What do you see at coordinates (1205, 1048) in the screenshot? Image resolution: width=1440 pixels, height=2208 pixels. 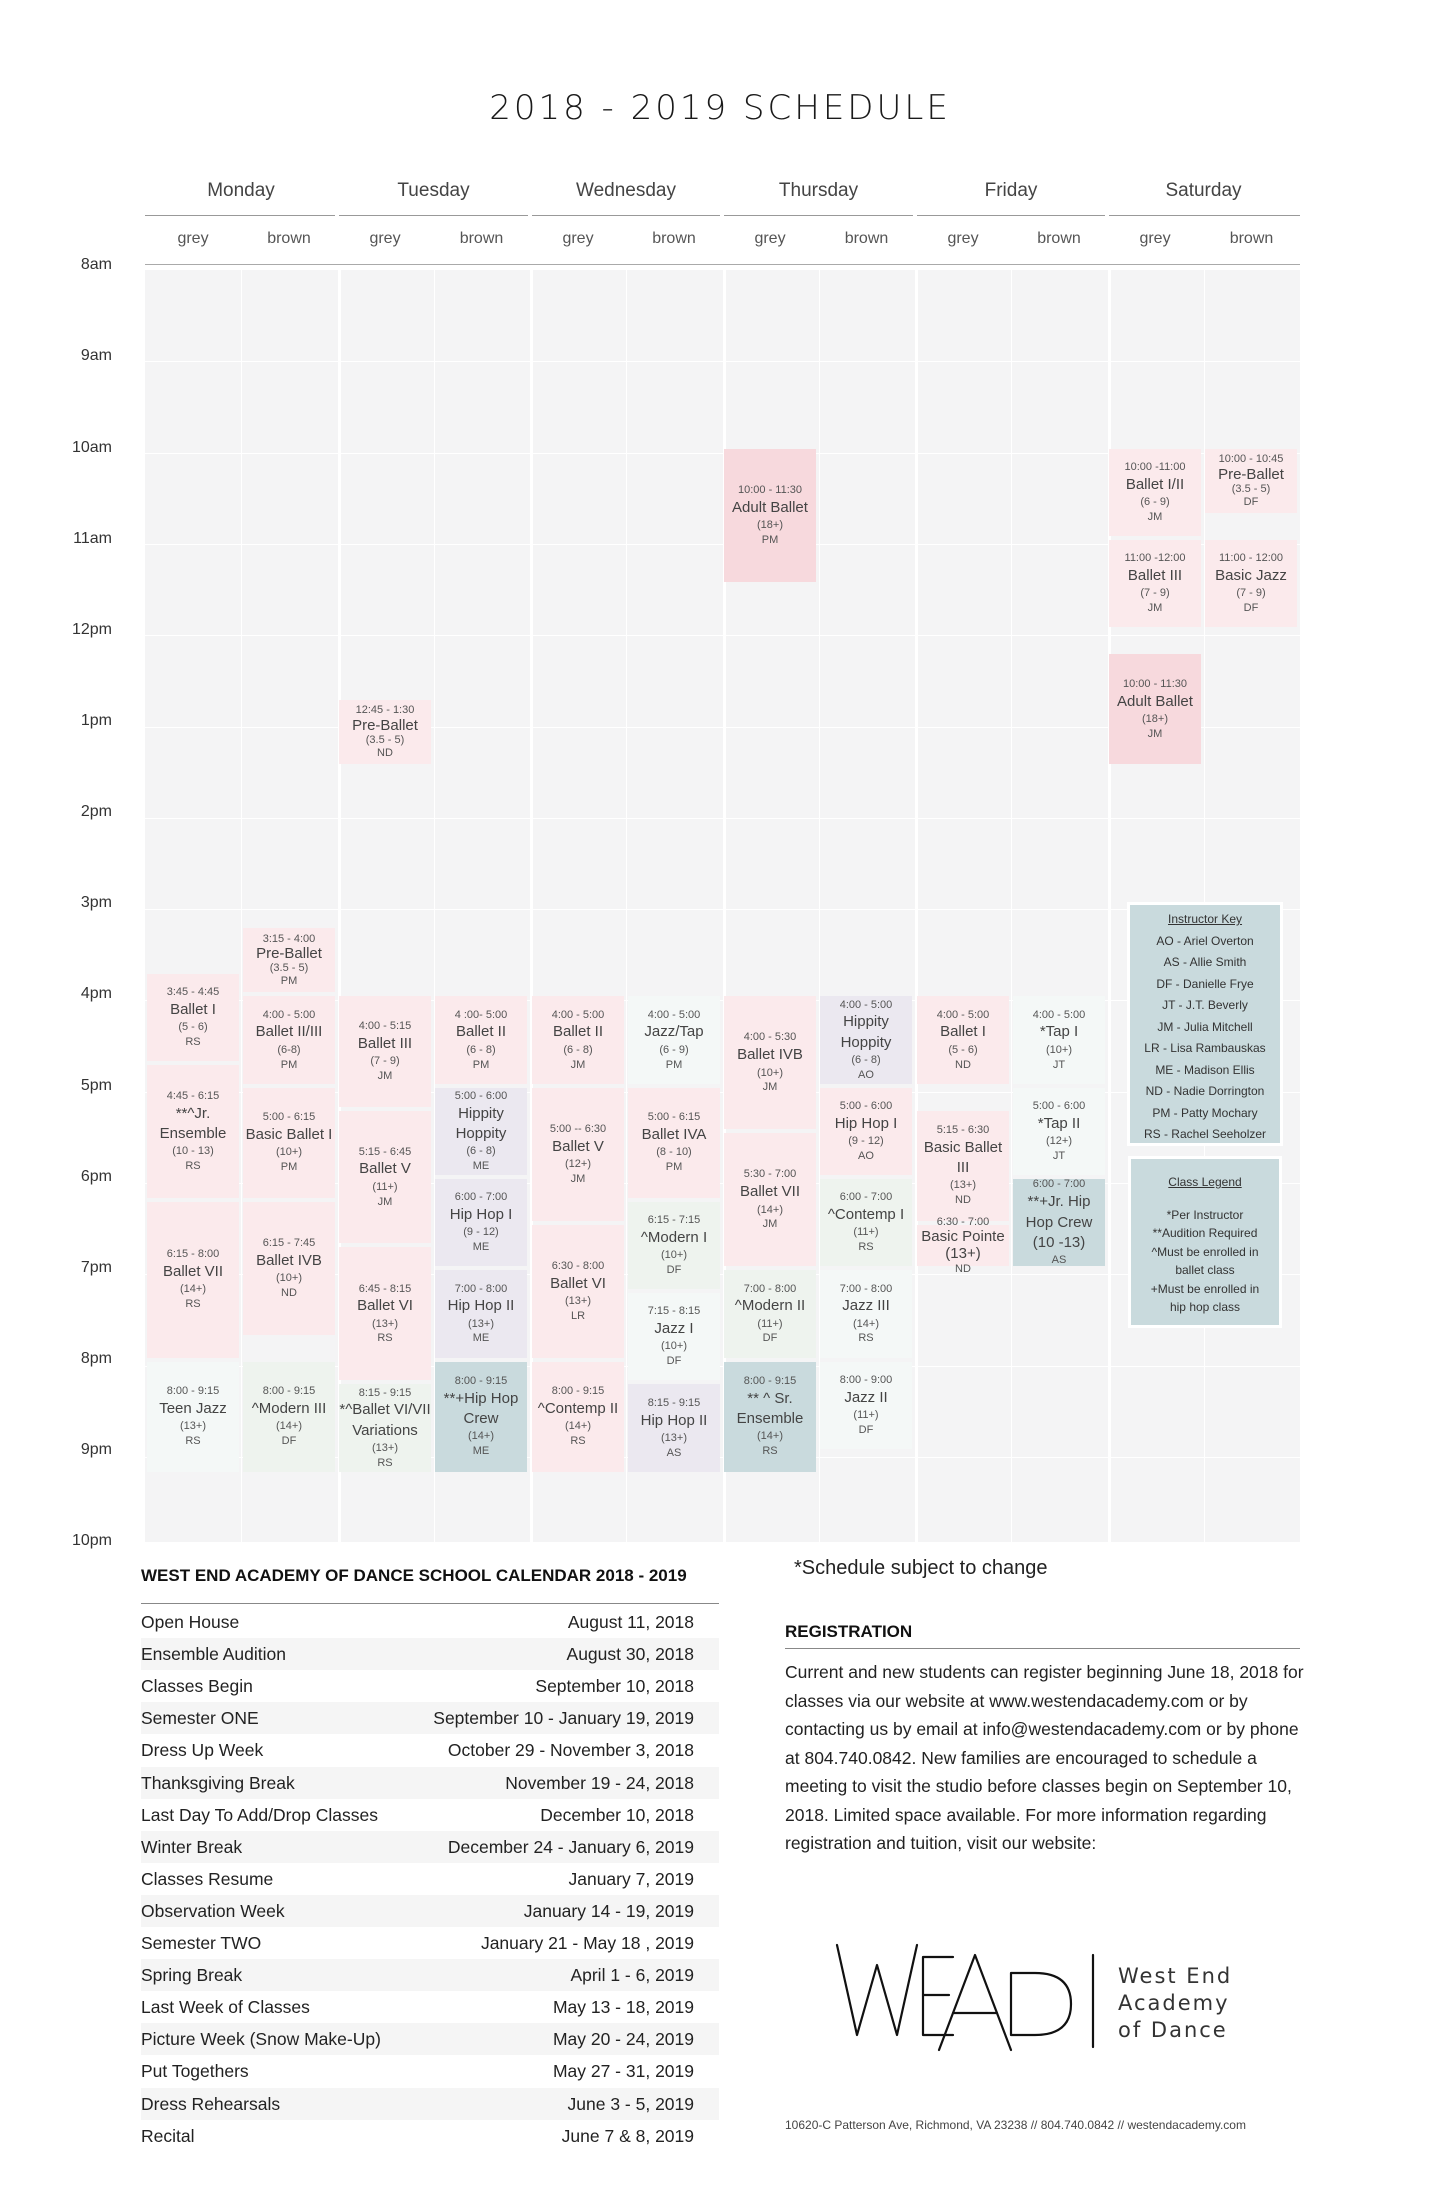 I see `instructor-key-entry: LR - Lisa Rambauskas` at bounding box center [1205, 1048].